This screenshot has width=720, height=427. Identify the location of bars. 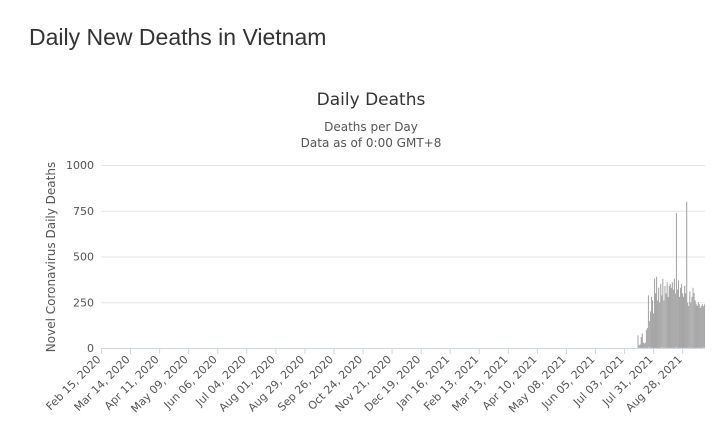
(671, 275).